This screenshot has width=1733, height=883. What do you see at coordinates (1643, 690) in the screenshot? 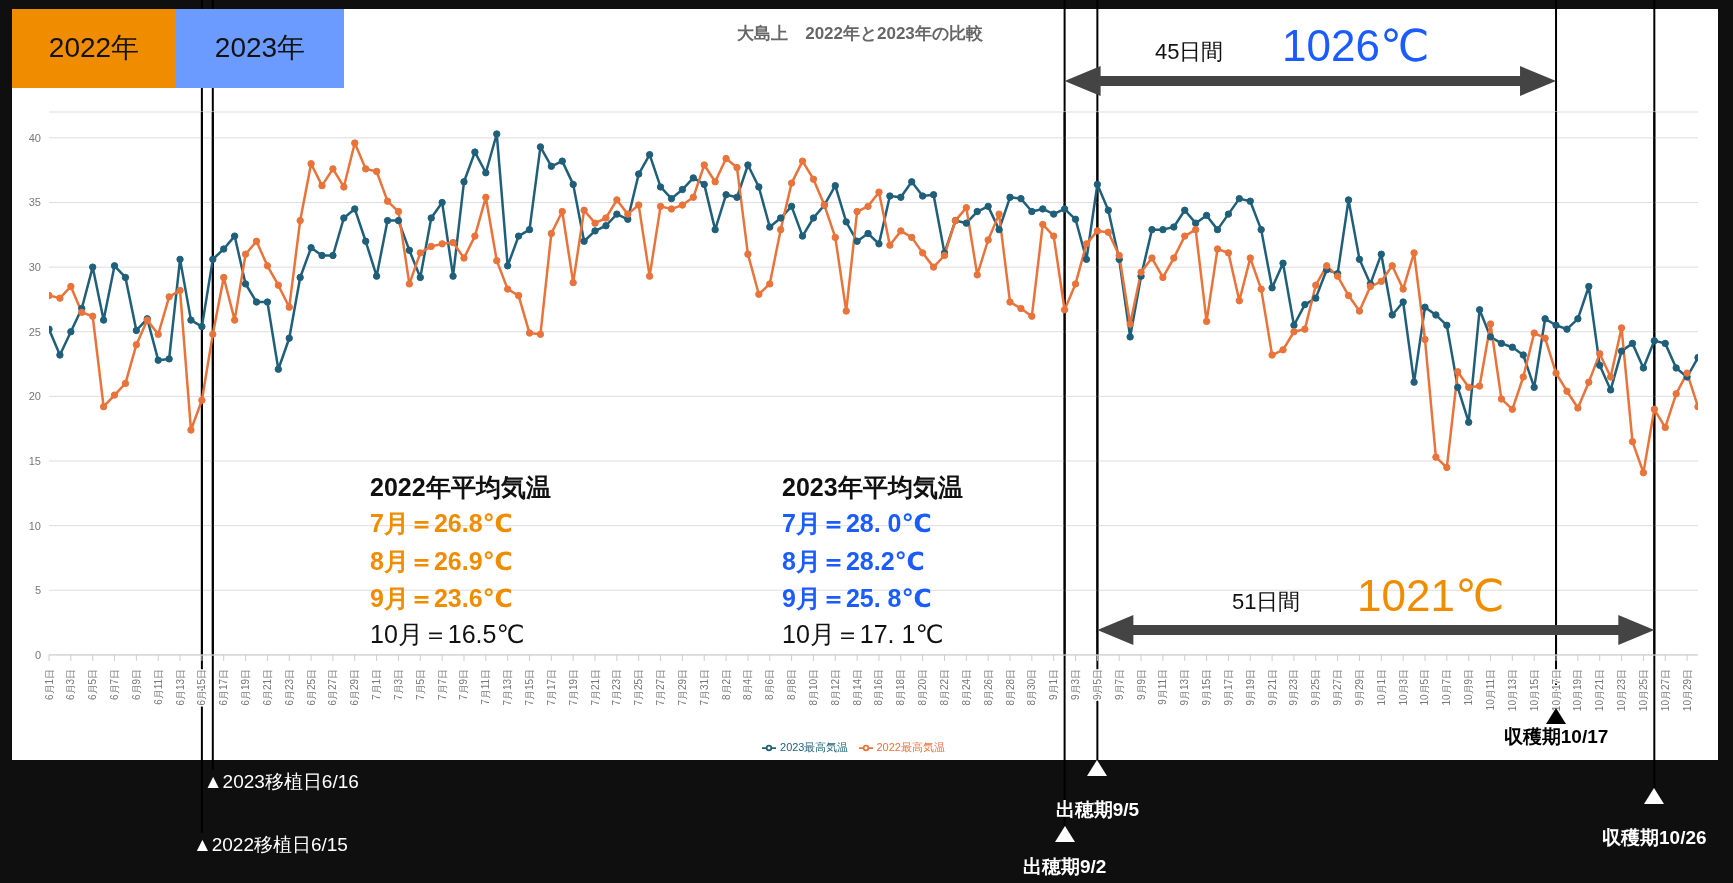
I see `x-tick-label: 10月25日` at bounding box center [1643, 690].